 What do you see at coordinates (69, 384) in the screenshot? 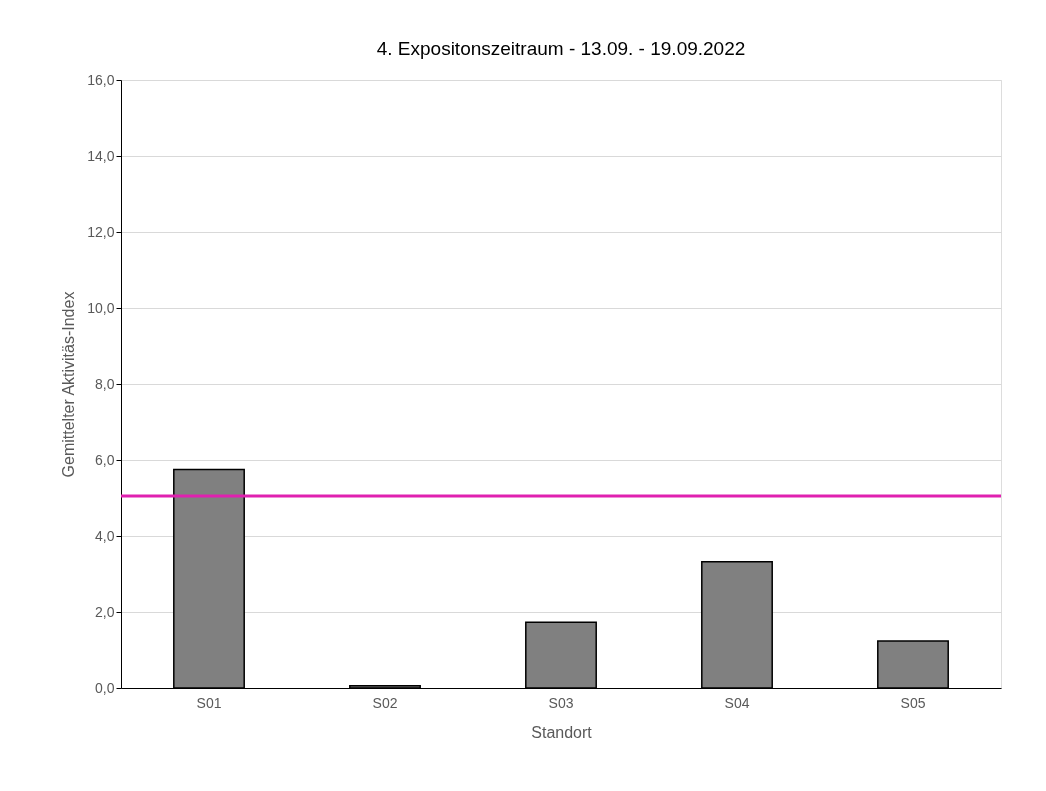
I see `y-axis-title: Gemittelter Aktivitäs-Index` at bounding box center [69, 384].